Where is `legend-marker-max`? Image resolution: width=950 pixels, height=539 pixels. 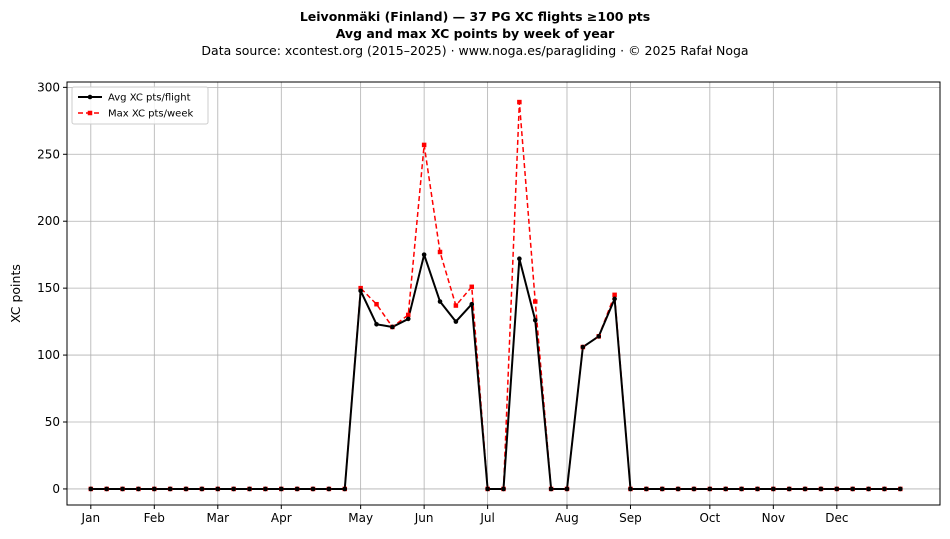
legend-marker-max is located at coordinates (90, 113).